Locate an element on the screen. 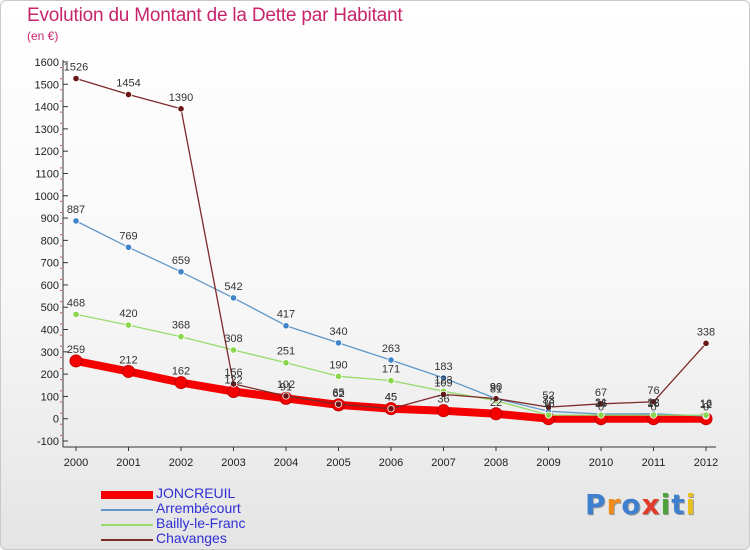 This screenshot has width=750, height=550. data-label: 468 is located at coordinates (76, 303).